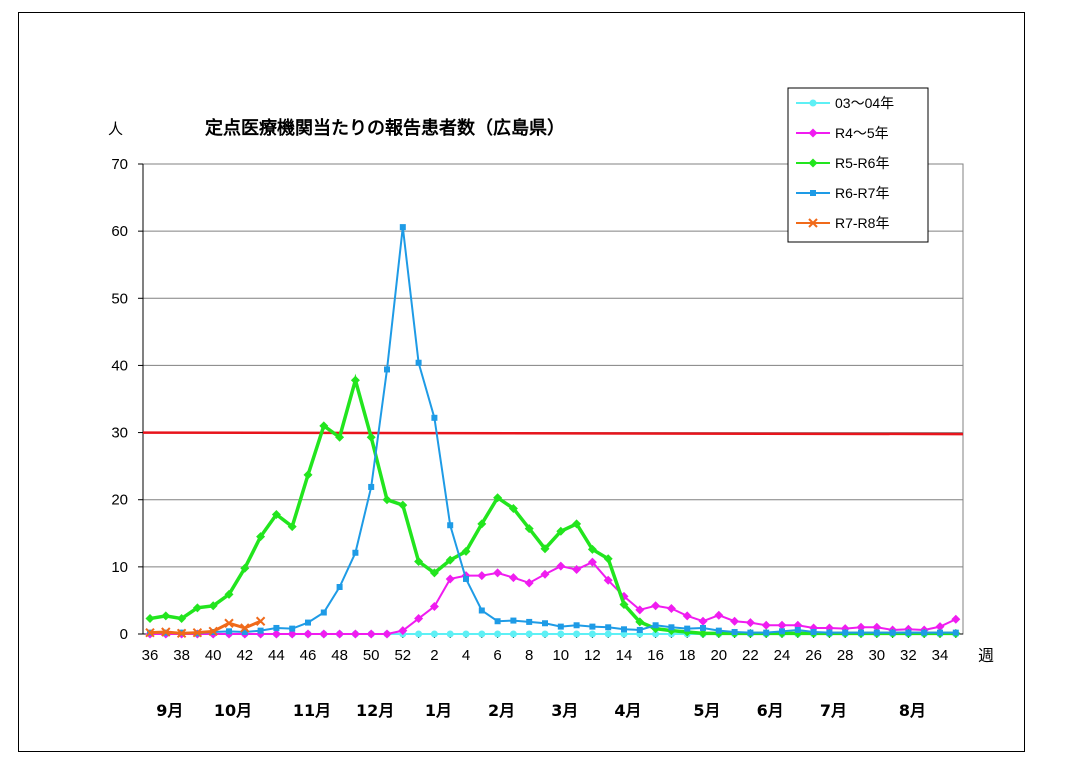 Image resolution: width=1084 pixels, height=781 pixels. What do you see at coordinates (862, 163) in the screenshot?
I see `legend-label: R5-R6年` at bounding box center [862, 163].